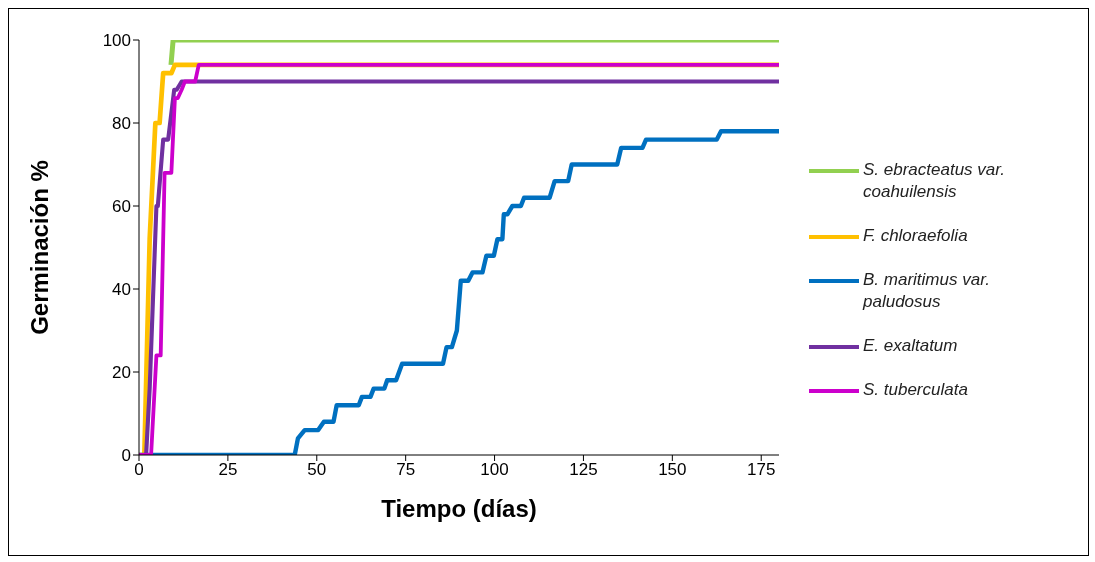  Describe the element at coordinates (915, 390) in the screenshot. I see `legend-label: S. tuberculata` at that location.